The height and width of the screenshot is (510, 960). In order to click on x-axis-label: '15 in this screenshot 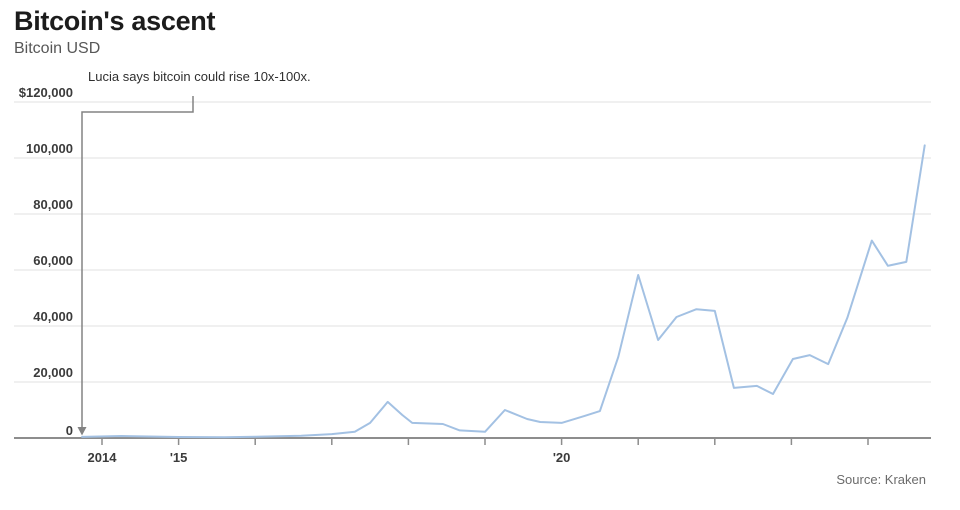, I will do `click(179, 457)`.